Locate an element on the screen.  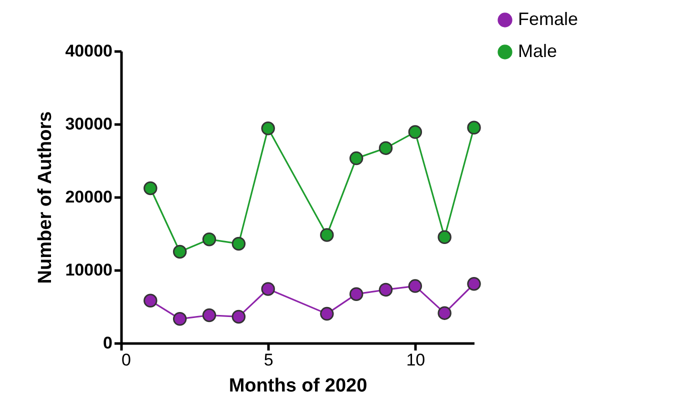
y-tick-label: 20000 is located at coordinates (88, 197).